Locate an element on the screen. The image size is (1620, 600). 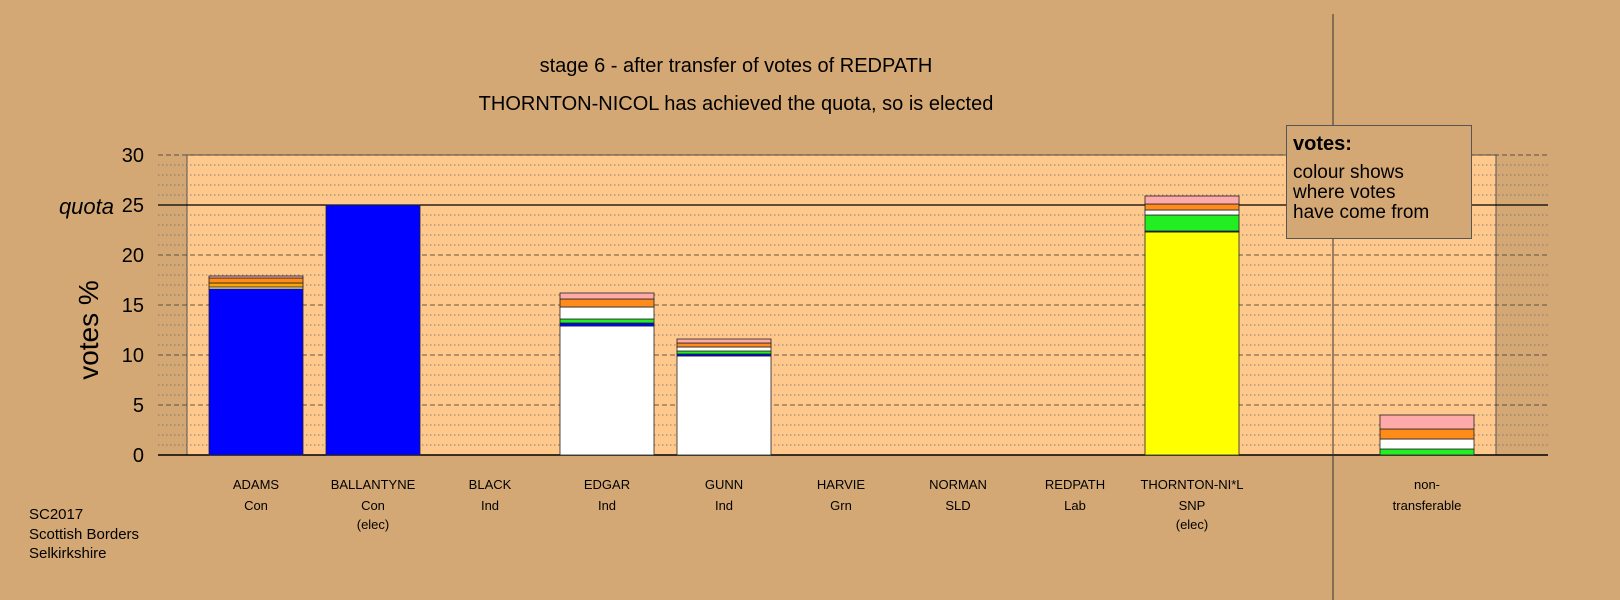
y-tick-label: 0 is located at coordinates (138, 456).